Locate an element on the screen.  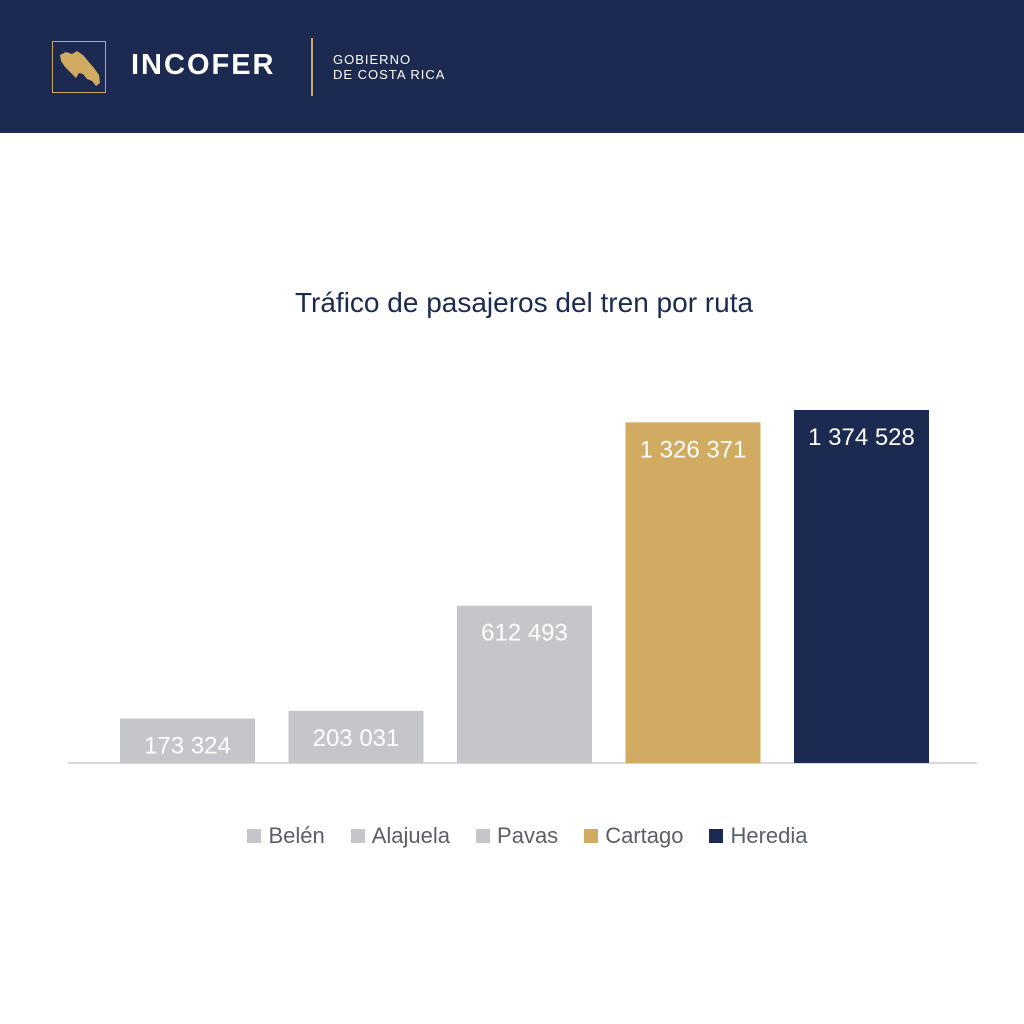
legend-item: Cartago is located at coordinates (633, 836).